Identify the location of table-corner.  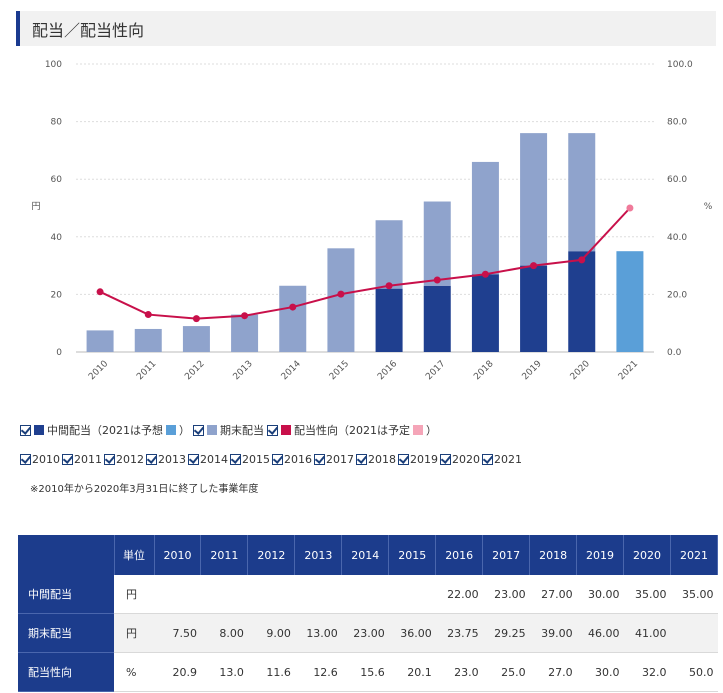
(66, 555).